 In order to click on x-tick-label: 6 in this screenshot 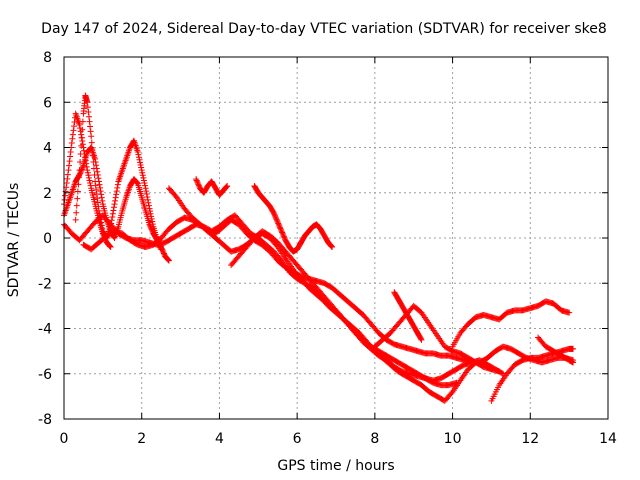, I will do `click(297, 439)`.